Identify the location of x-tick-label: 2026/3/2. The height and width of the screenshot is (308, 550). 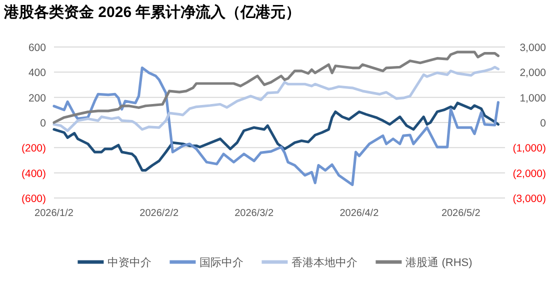
(254, 213).